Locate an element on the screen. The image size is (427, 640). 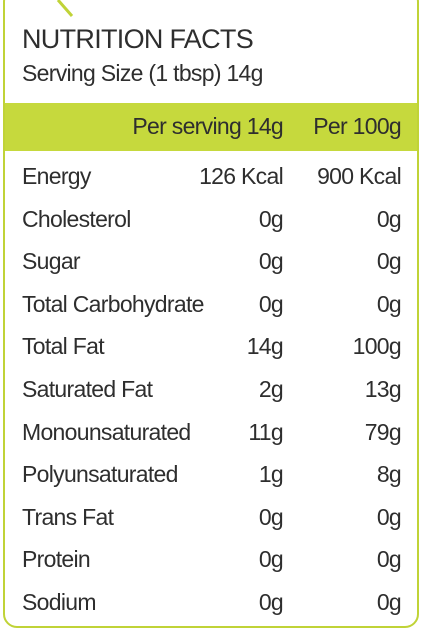
leaf-decoration is located at coordinates (65, 8).